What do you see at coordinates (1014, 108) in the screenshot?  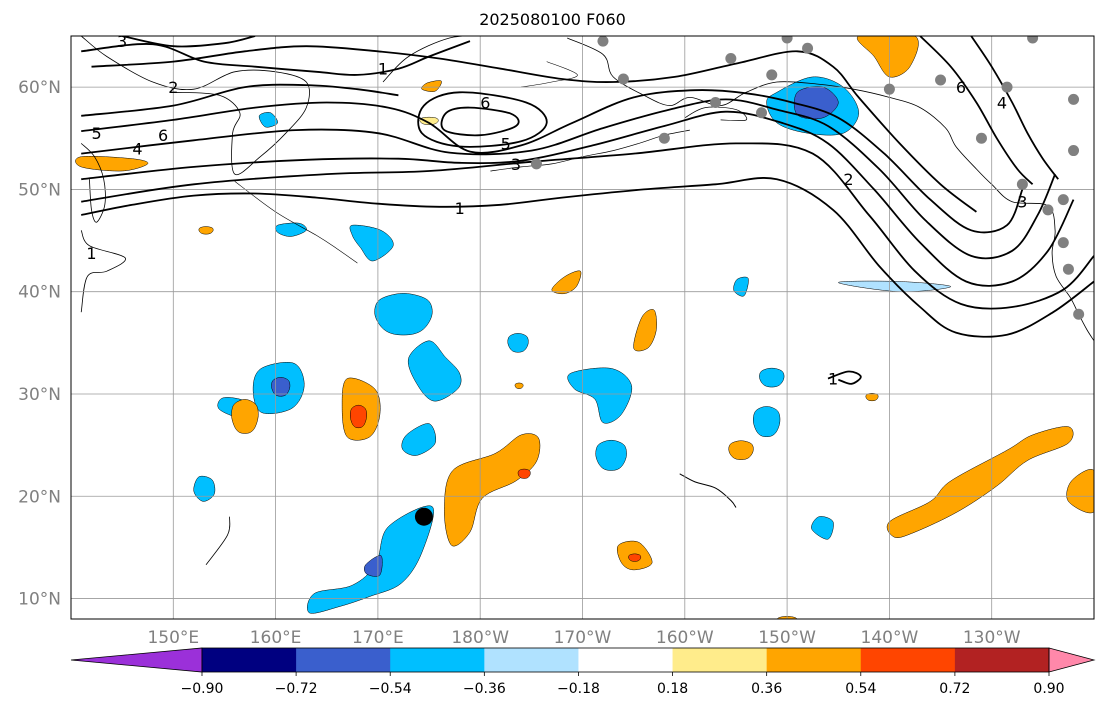 I see `contour-4-east` at bounding box center [1014, 108].